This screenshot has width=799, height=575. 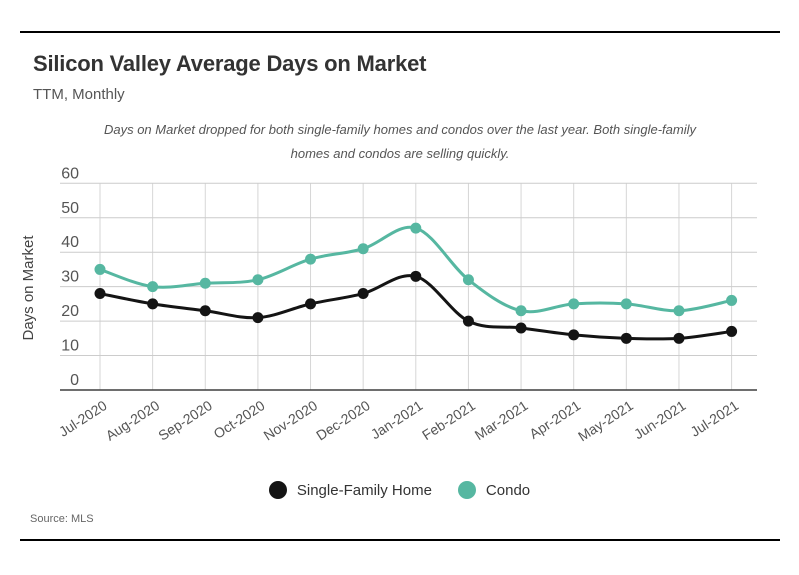 What do you see at coordinates (508, 490) in the screenshot?
I see `legend-label-condo: Condo` at bounding box center [508, 490].